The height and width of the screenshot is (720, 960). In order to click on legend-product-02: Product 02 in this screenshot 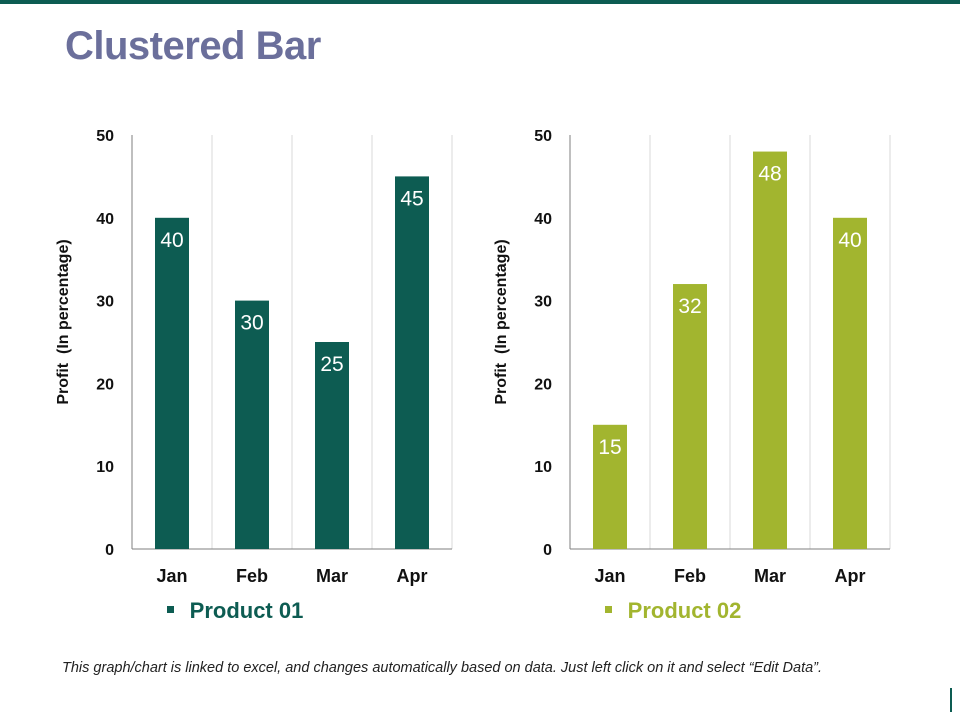, I will do `click(673, 611)`.